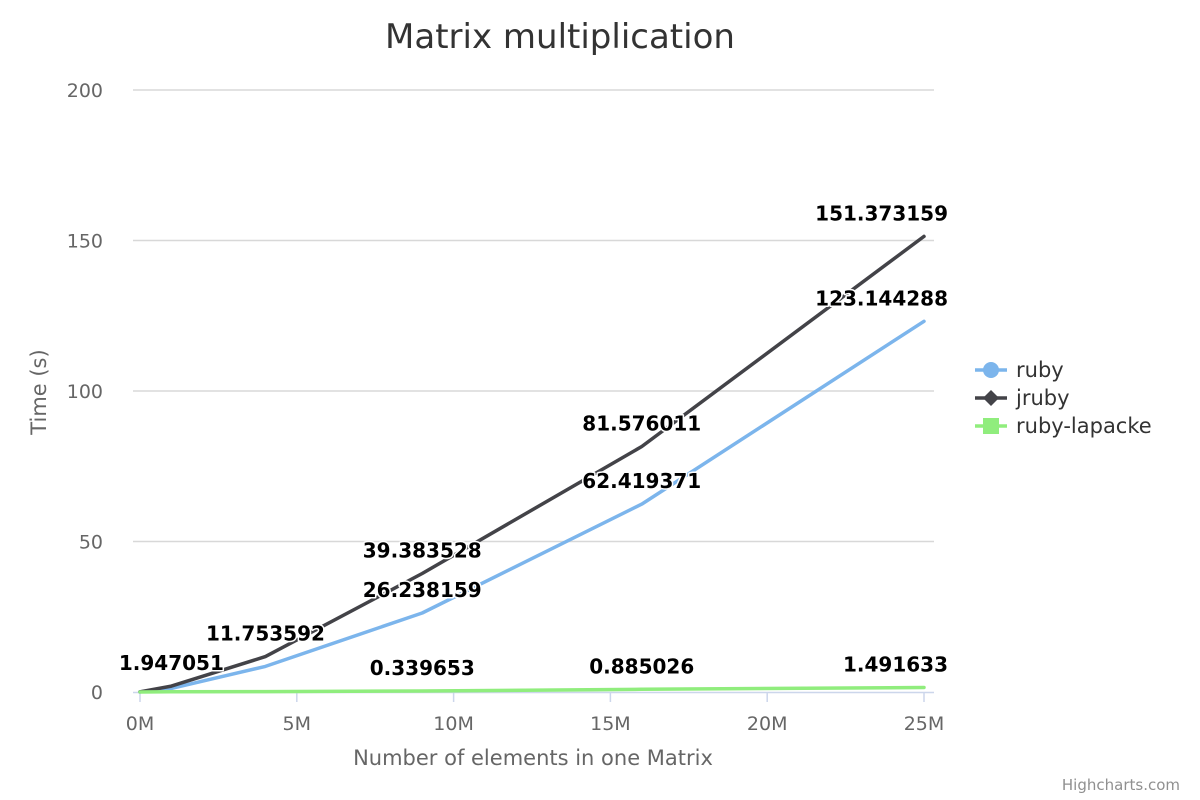  What do you see at coordinates (924, 724) in the screenshot?
I see `x-tick-label: 25M` at bounding box center [924, 724].